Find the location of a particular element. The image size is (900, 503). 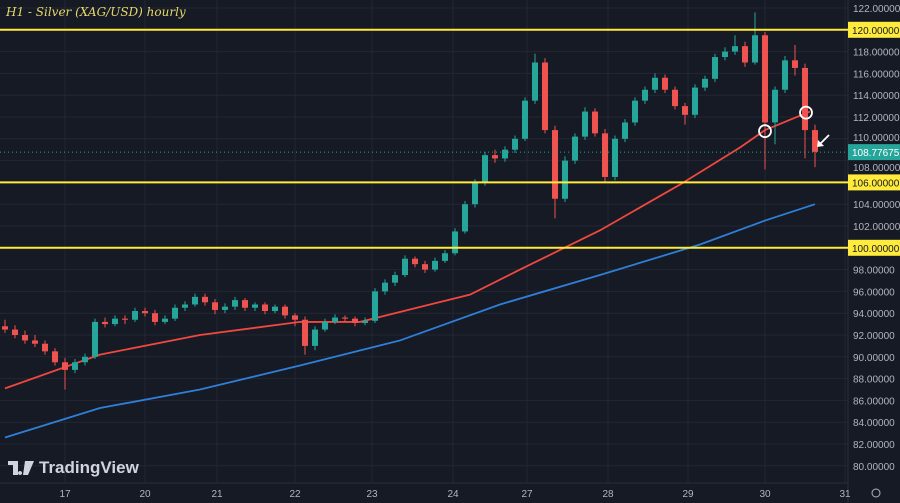

time-tick-label: 31 is located at coordinates (845, 494).